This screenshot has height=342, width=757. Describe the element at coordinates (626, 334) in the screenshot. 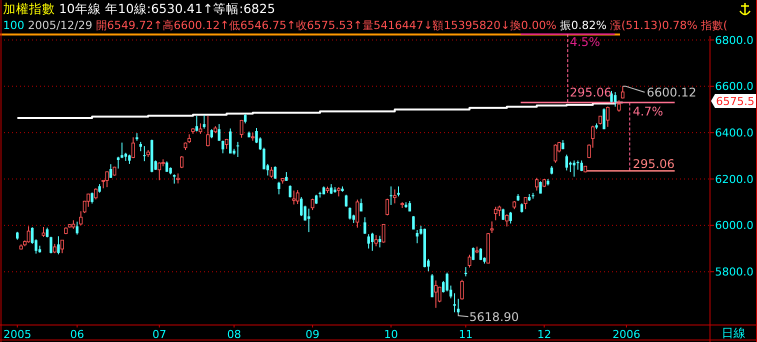

I see `x-tick-label: 2006` at that location.